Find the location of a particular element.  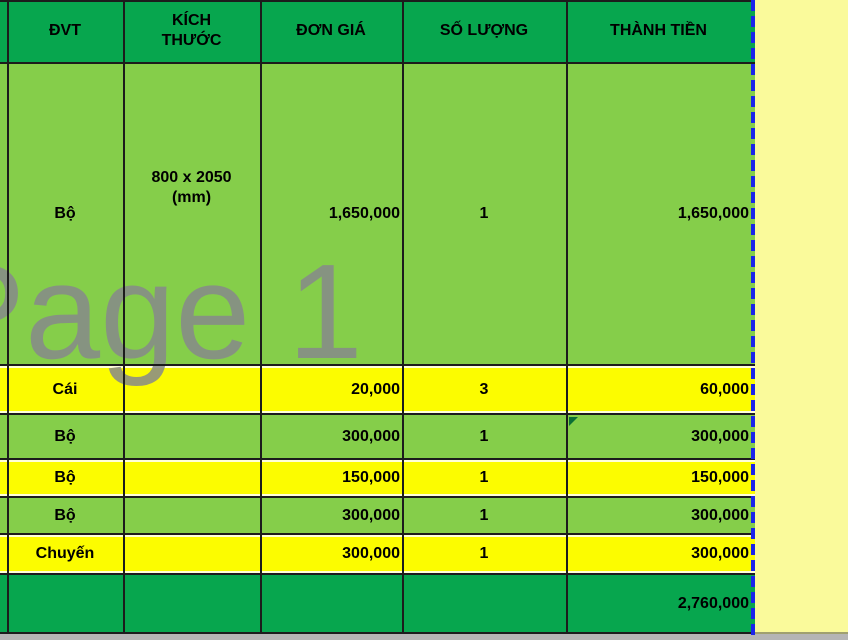

column-header-so-luong: SỐ LƯỢNG is located at coordinates (484, 31).